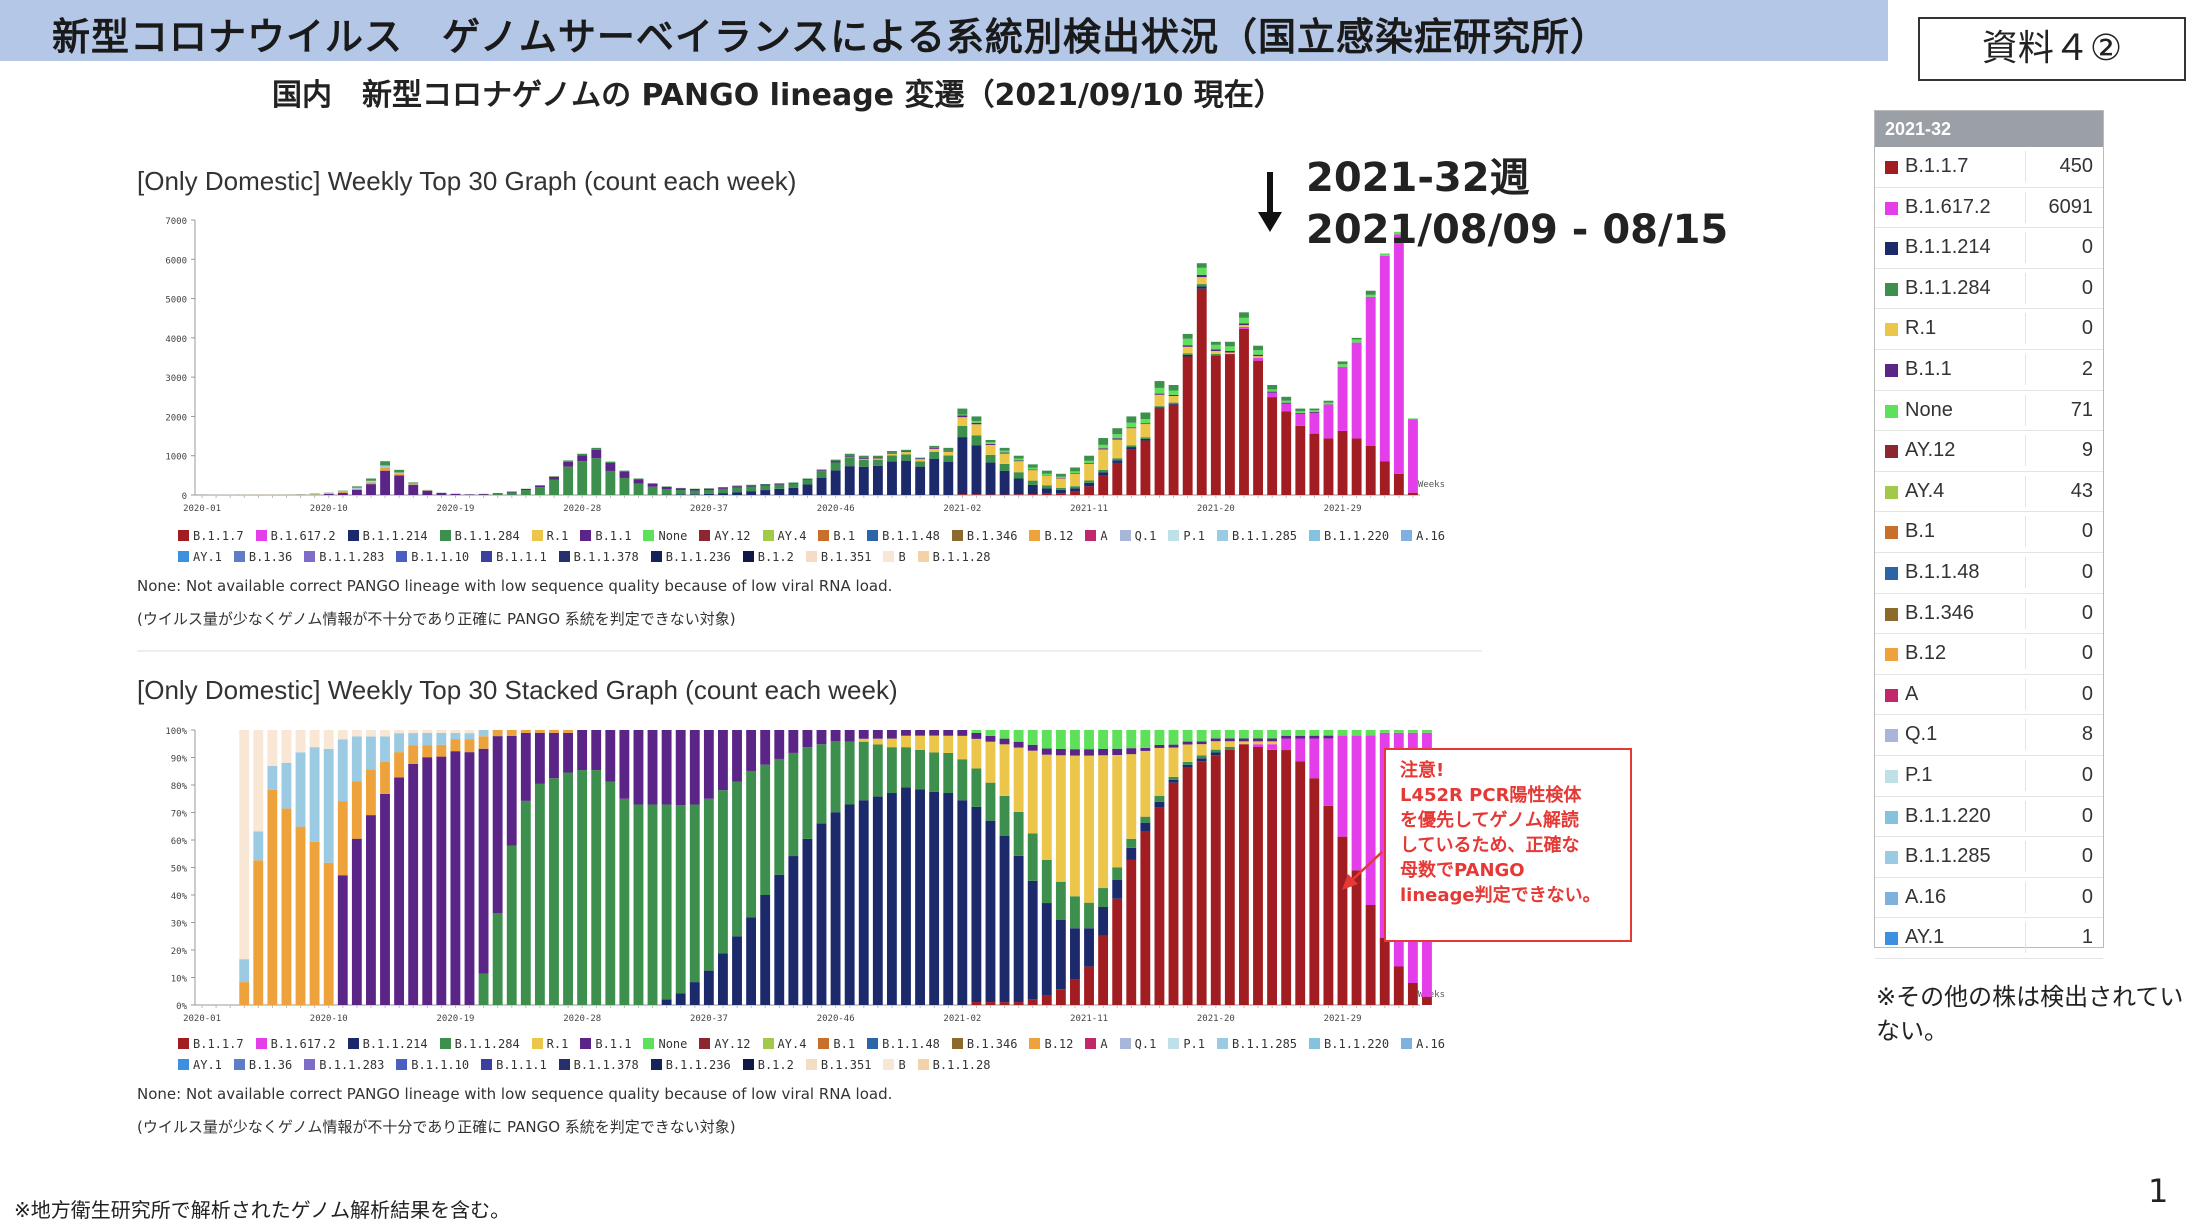 The width and height of the screenshot is (2194, 1230). I want to click on legend-label: A, so click(1104, 1044).